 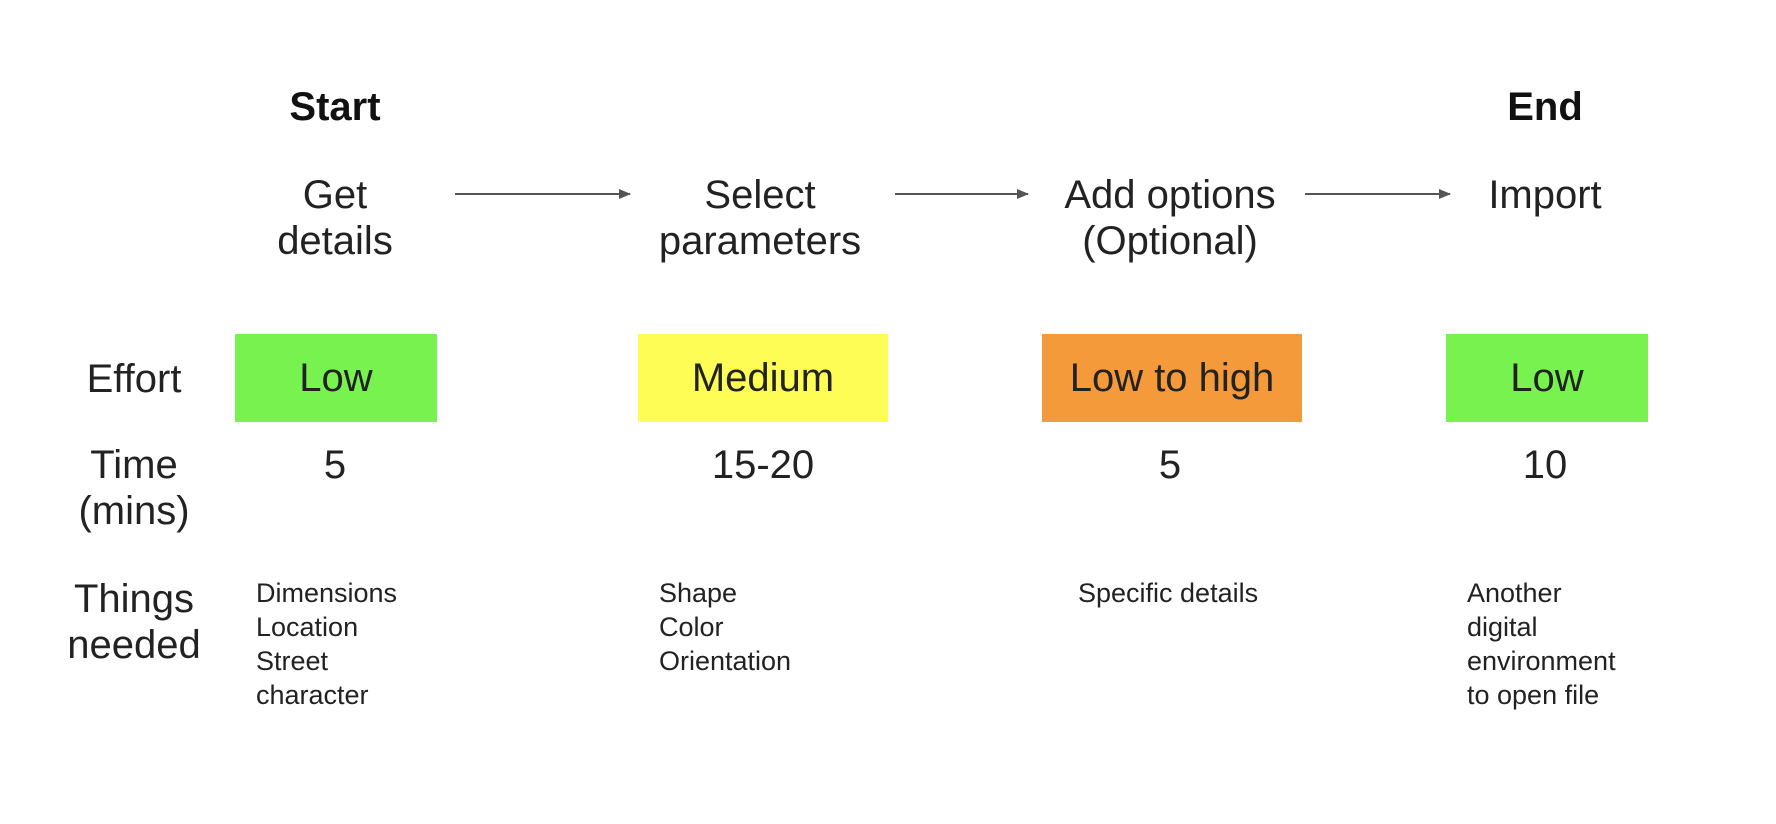 I want to click on list-item: environment, so click(x=1541, y=661).